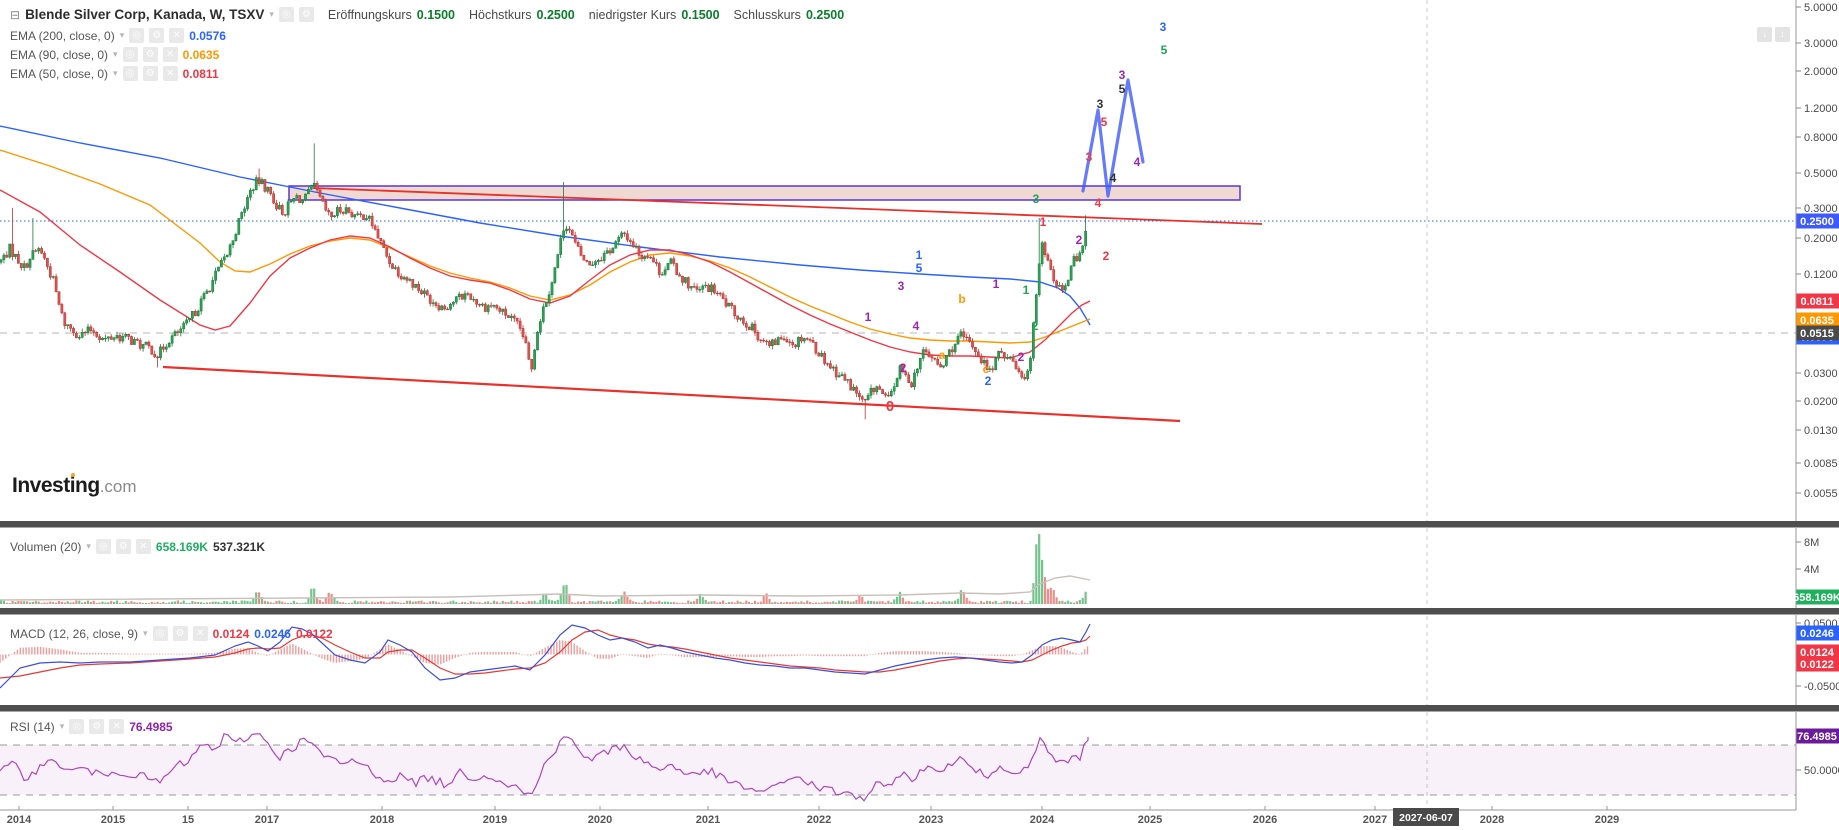 Image resolution: width=1839 pixels, height=830 pixels. Describe the element at coordinates (1821, 72) in the screenshot. I see `price-tick-label: 2.0000` at that location.